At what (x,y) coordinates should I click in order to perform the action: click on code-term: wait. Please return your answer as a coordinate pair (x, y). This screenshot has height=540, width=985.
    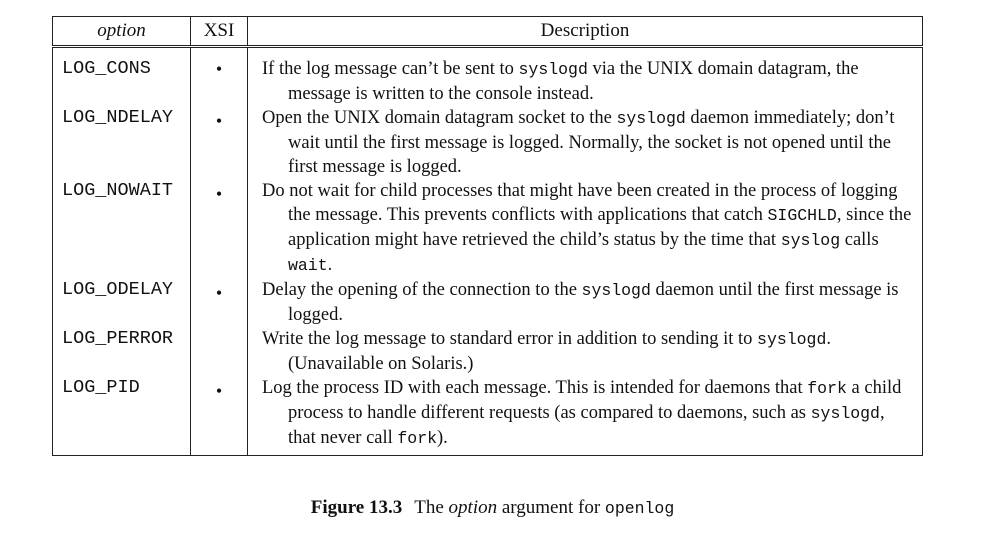
    Looking at the image, I should click on (308, 265).